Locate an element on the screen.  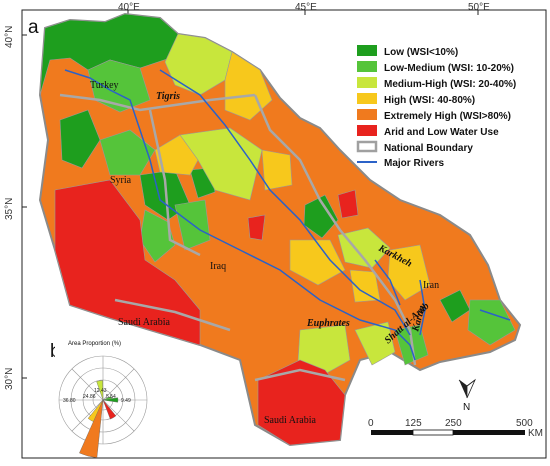
scale-tick-0: 0 is located at coordinates (371, 423).